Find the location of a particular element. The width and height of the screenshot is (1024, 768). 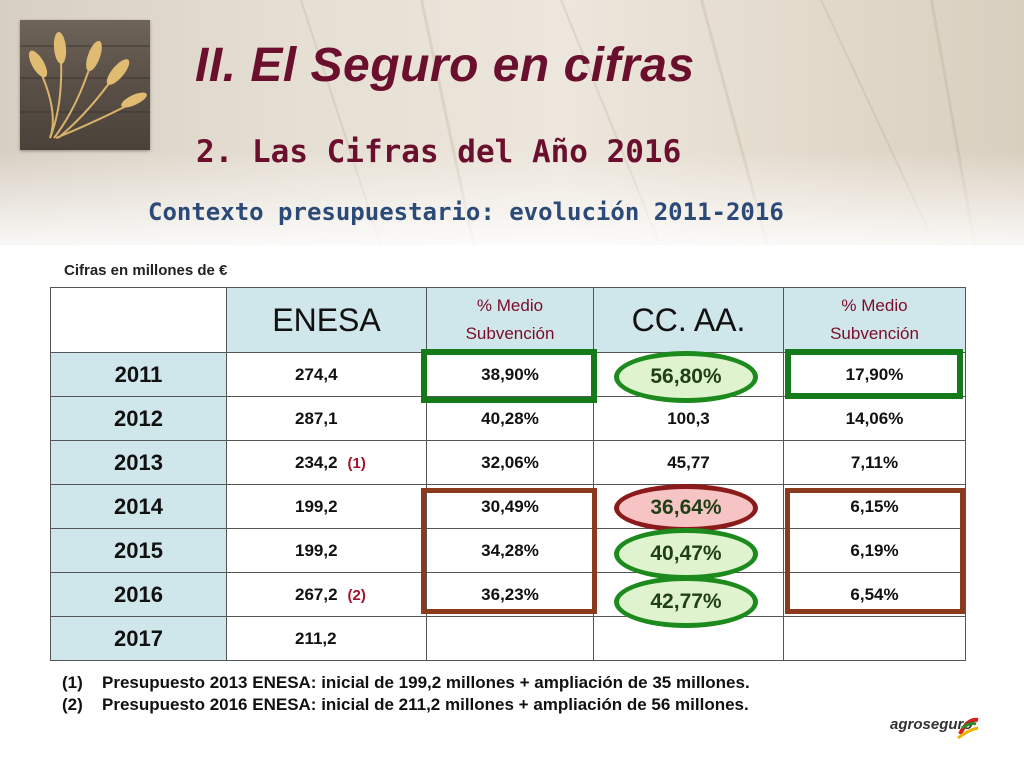

table-row: 2015 199,2 34,28% 6,19% is located at coordinates (508, 550).